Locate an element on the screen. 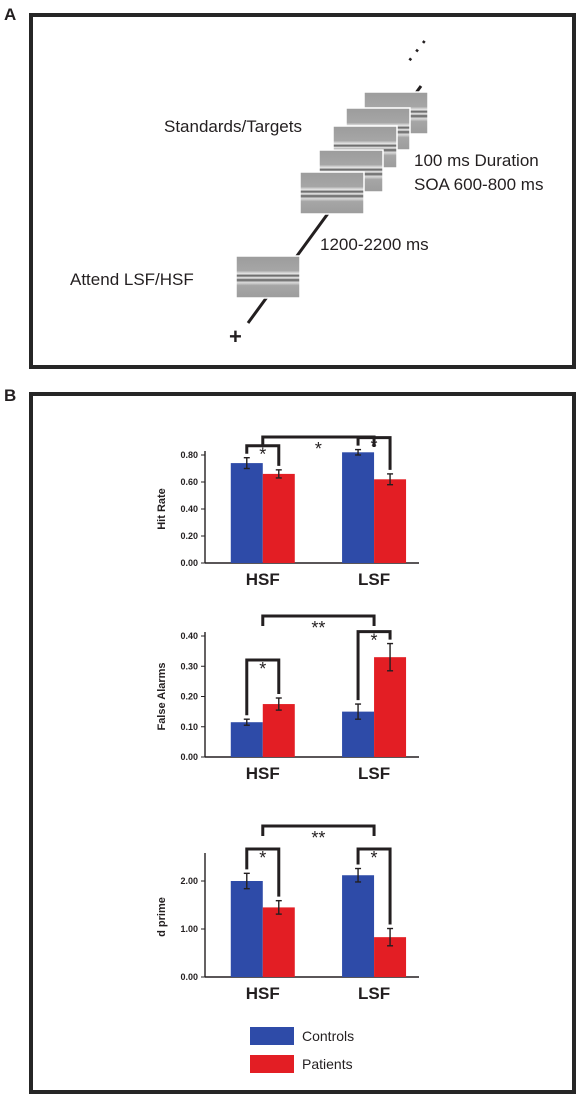 This screenshot has width=583, height=1100. y-axis-label: False Alarms is located at coordinates (162, 696).